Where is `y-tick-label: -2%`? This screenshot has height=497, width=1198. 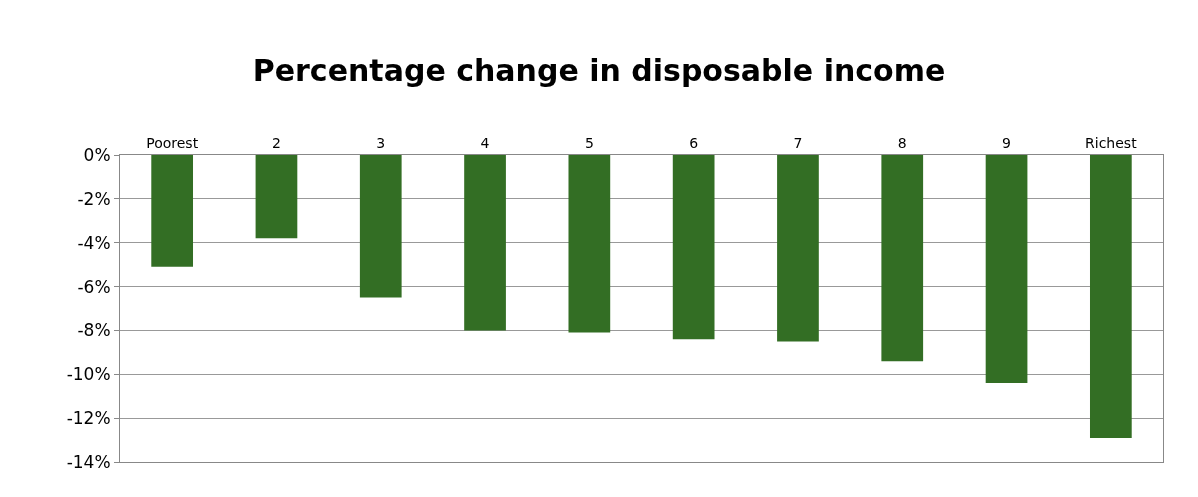
y-tick-label: -2% is located at coordinates (94, 198).